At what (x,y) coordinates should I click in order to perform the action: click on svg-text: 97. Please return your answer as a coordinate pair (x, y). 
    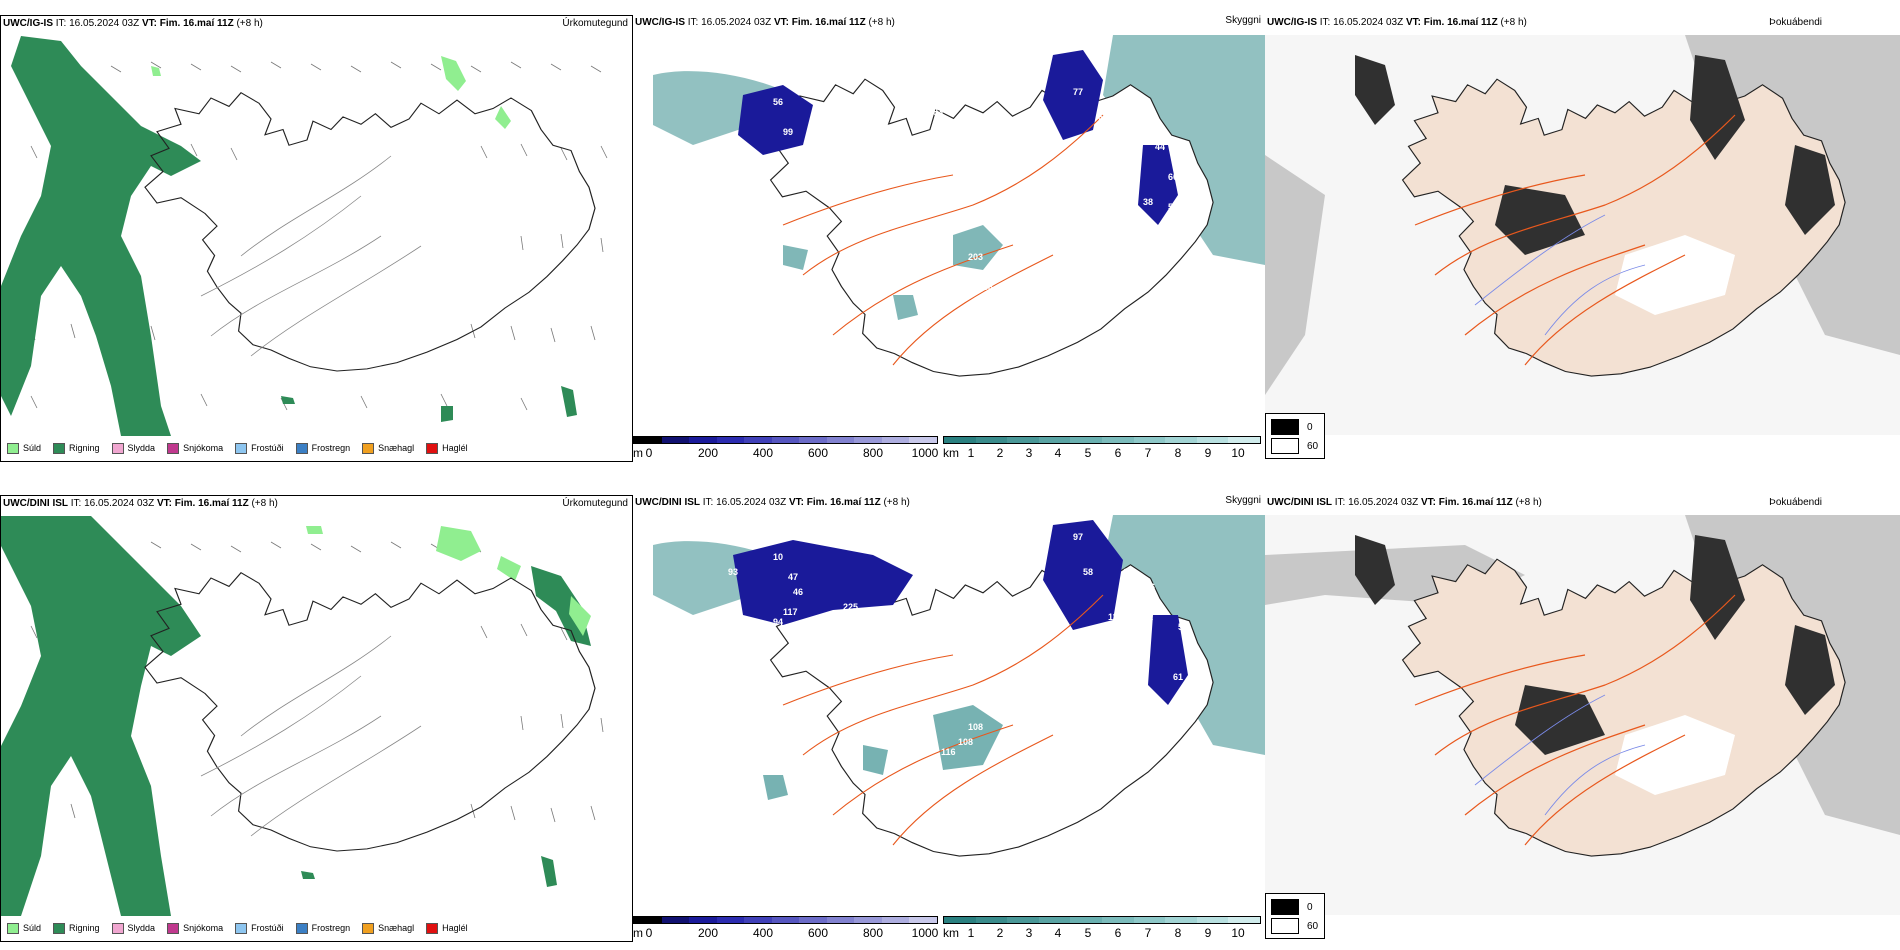
    Looking at the image, I should click on (1078, 537).